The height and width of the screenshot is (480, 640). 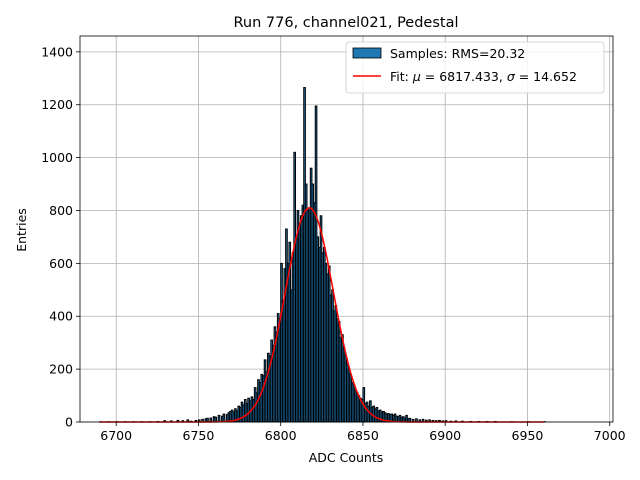 What do you see at coordinates (61, 316) in the screenshot?
I see `y-tick-label: 400` at bounding box center [61, 316].